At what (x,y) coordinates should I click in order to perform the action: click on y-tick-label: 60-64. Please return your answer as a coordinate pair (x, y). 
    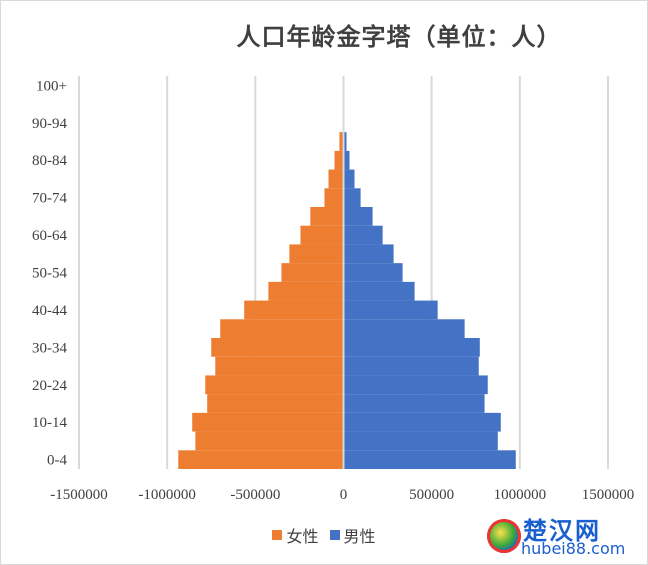
    Looking at the image, I should click on (49, 236).